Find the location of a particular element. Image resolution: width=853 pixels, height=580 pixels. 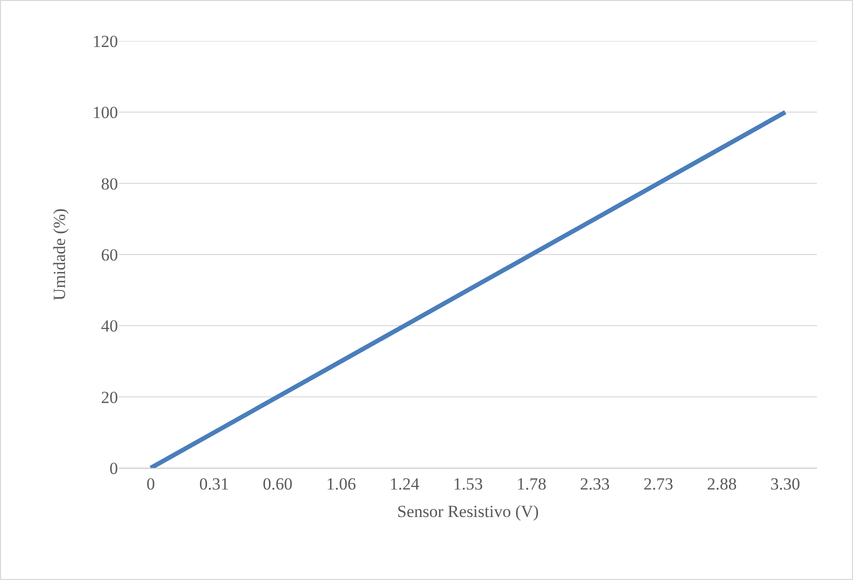

x-tick-label: 2.33 is located at coordinates (595, 484).